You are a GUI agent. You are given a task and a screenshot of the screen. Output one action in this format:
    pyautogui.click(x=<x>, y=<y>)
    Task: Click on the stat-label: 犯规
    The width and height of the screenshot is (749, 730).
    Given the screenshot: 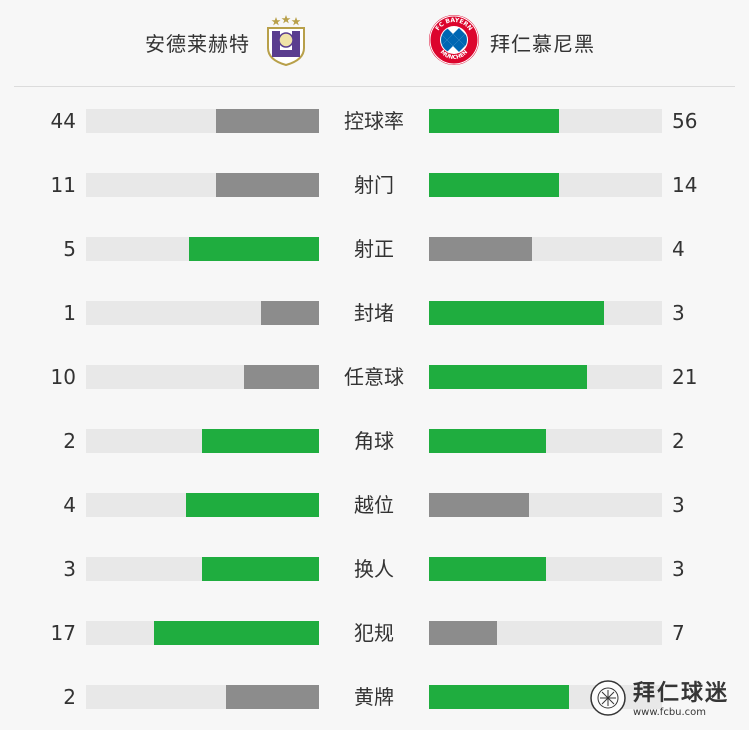 What is the action you would take?
    pyautogui.click(x=374, y=633)
    